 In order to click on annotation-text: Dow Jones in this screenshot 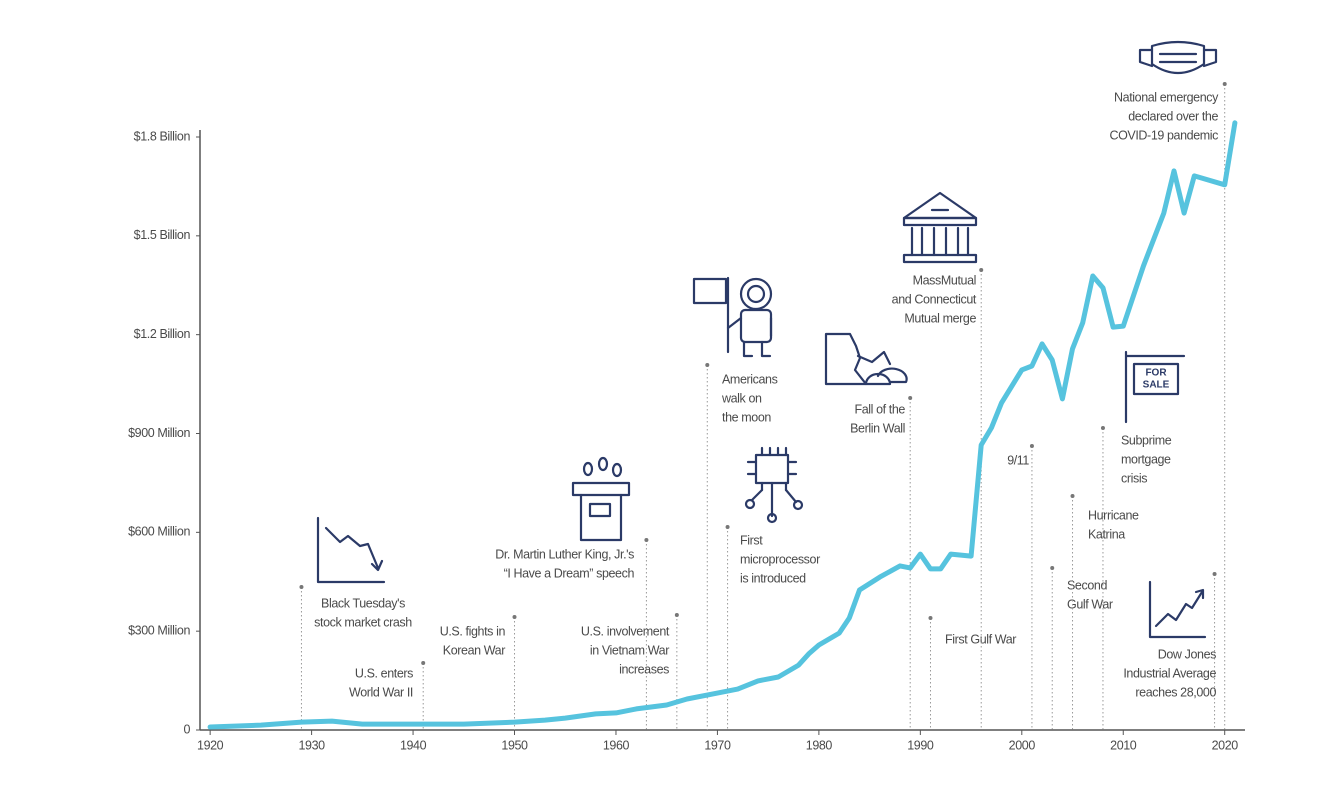, I will do `click(1187, 654)`.